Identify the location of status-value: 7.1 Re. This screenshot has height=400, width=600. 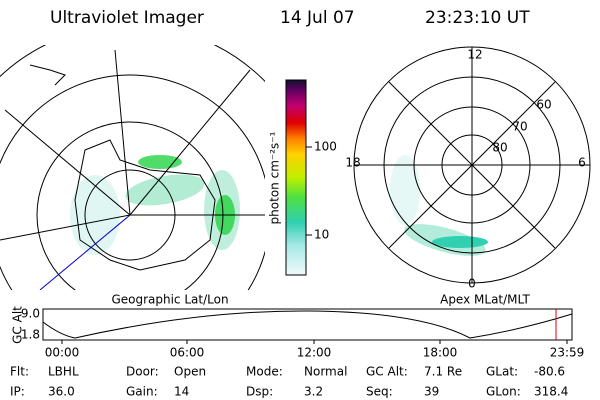
(443, 372).